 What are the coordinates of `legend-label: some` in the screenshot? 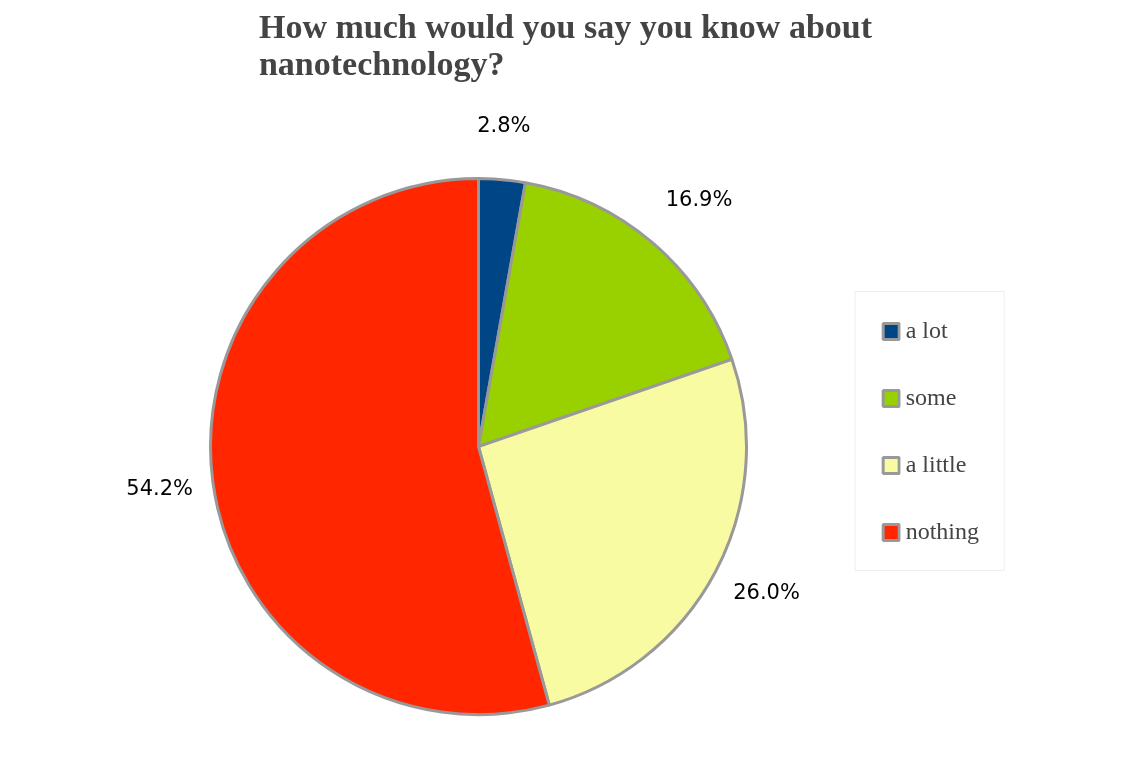 It's located at (931, 397).